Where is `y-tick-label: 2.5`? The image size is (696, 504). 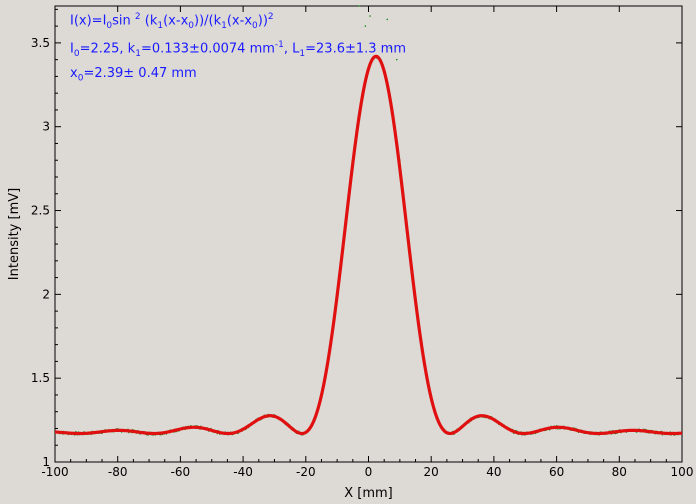 y-tick-label: 2.5 is located at coordinates (40, 211).